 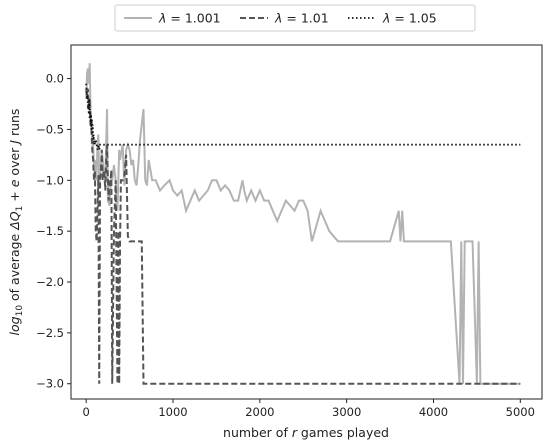 I want to click on y-tick-label: −2.5, so click(x=50, y=333).